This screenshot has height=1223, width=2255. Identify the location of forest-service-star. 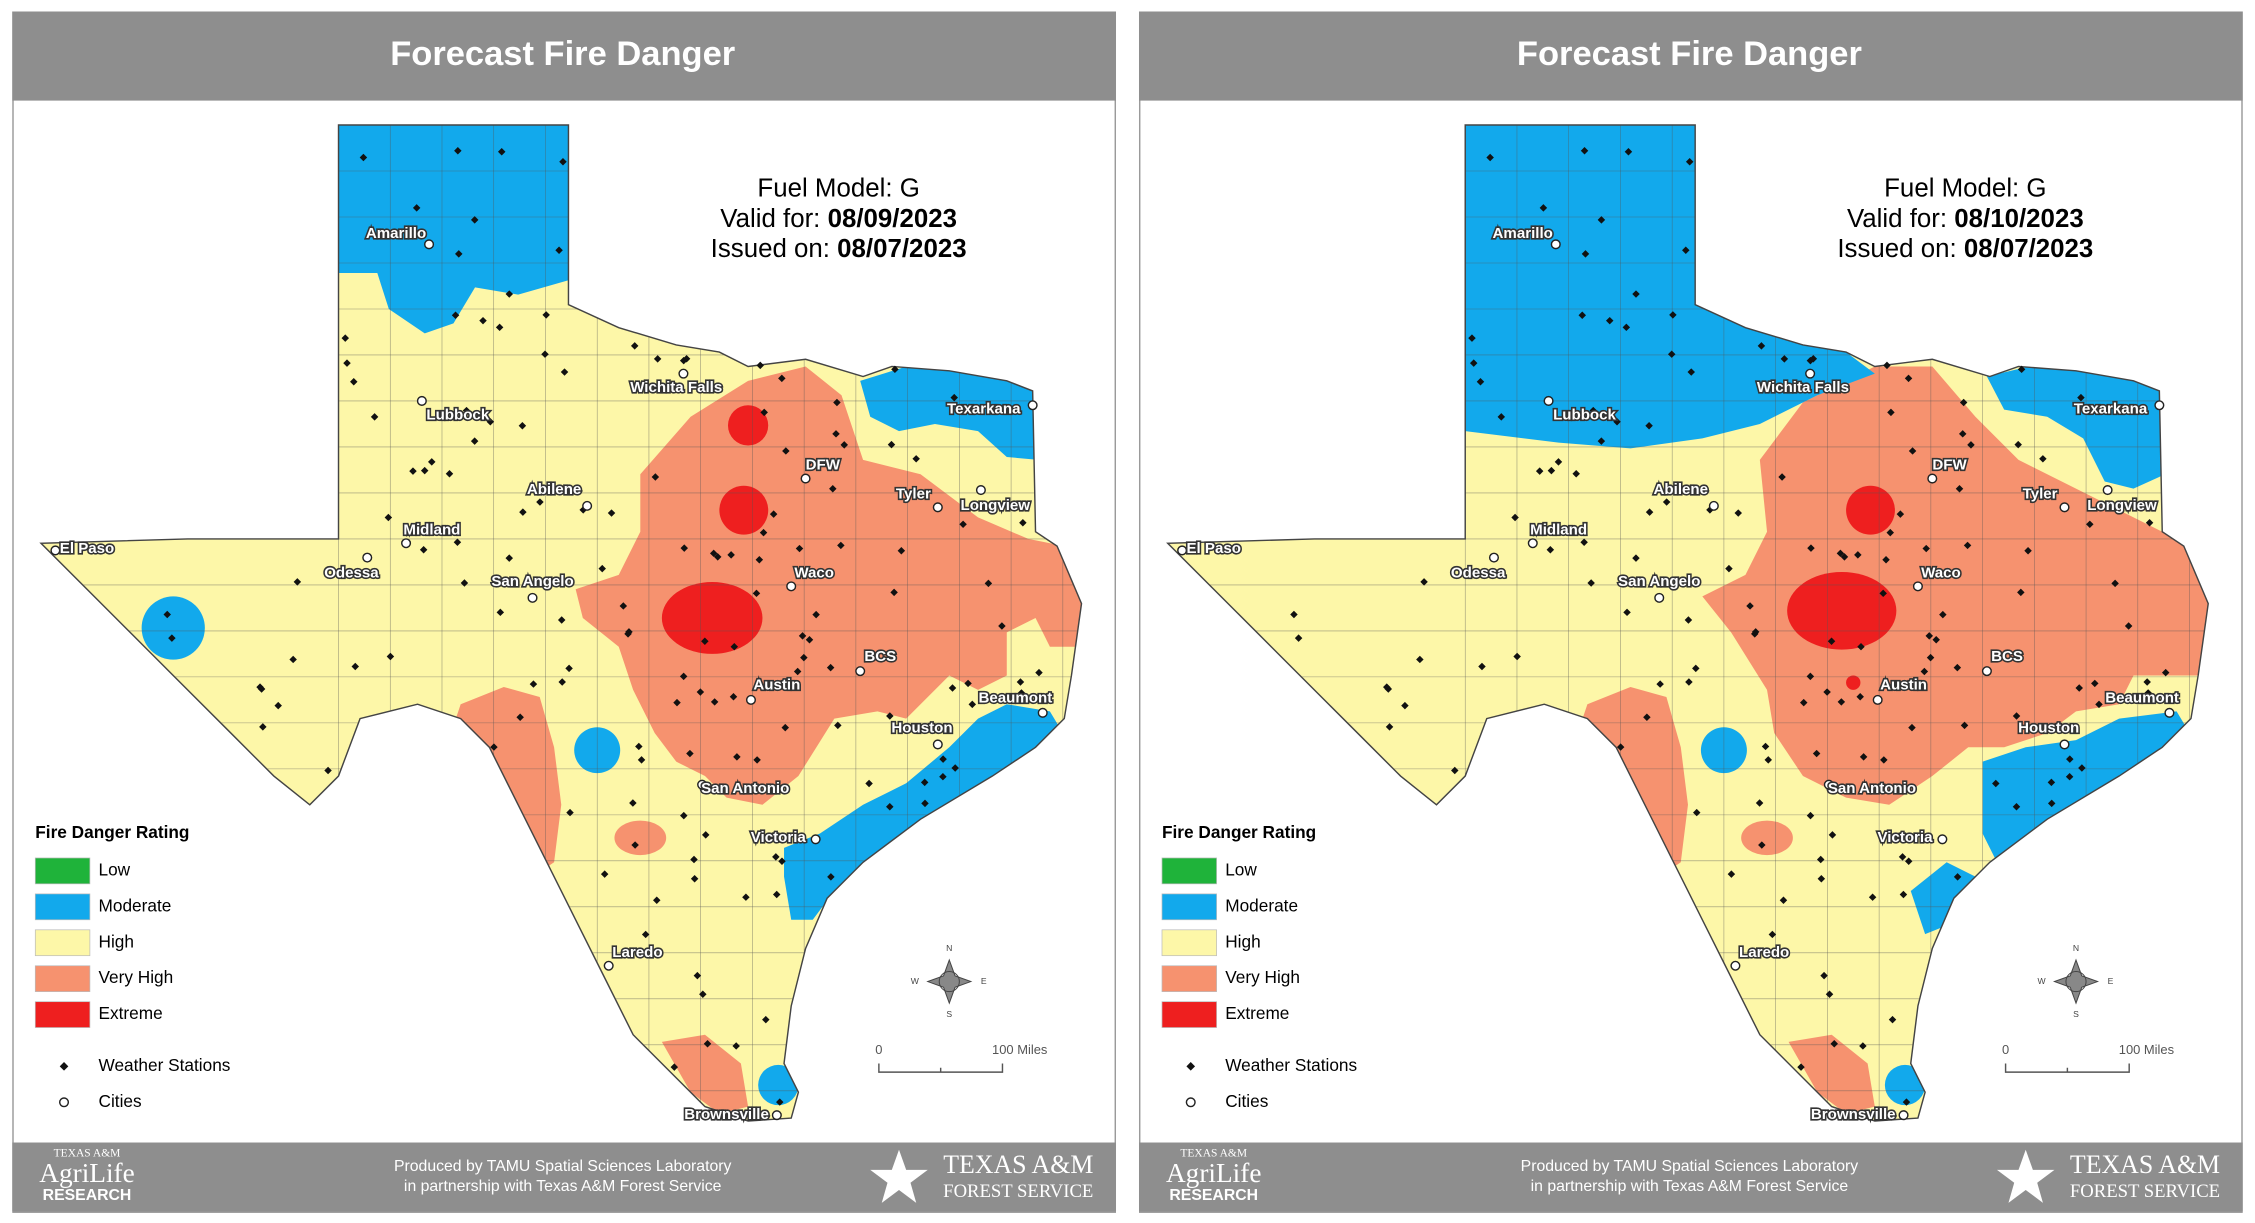
(899, 1176).